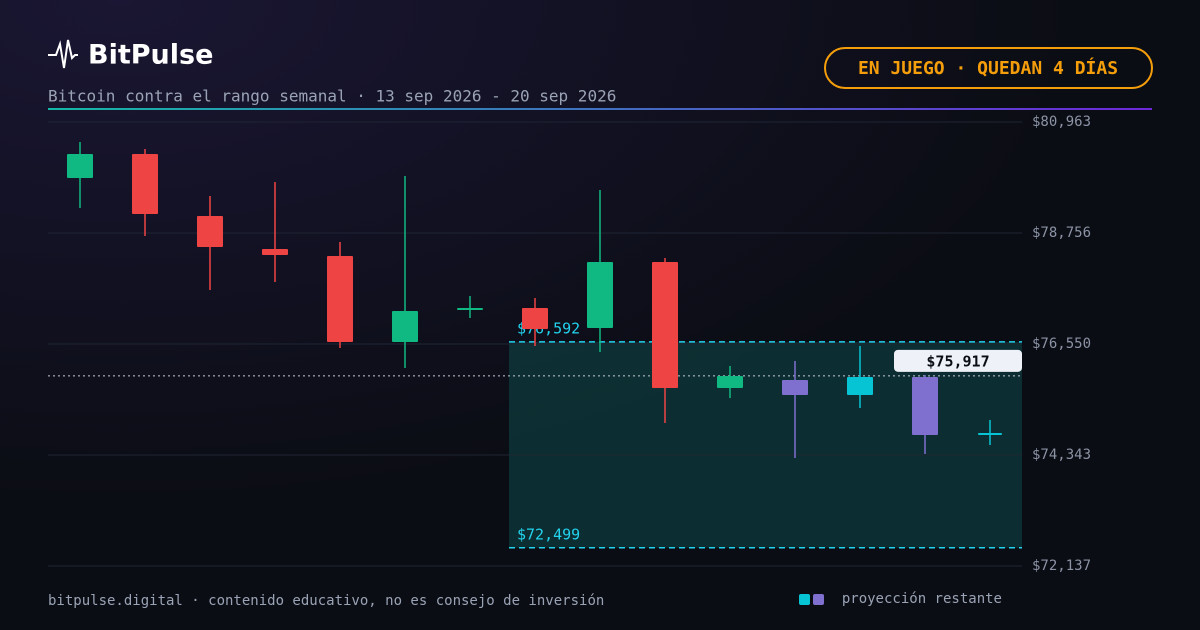 This screenshot has width=1200, height=630. Describe the element at coordinates (1061, 233) in the screenshot. I see `y-tick-label: $78,756` at that location.